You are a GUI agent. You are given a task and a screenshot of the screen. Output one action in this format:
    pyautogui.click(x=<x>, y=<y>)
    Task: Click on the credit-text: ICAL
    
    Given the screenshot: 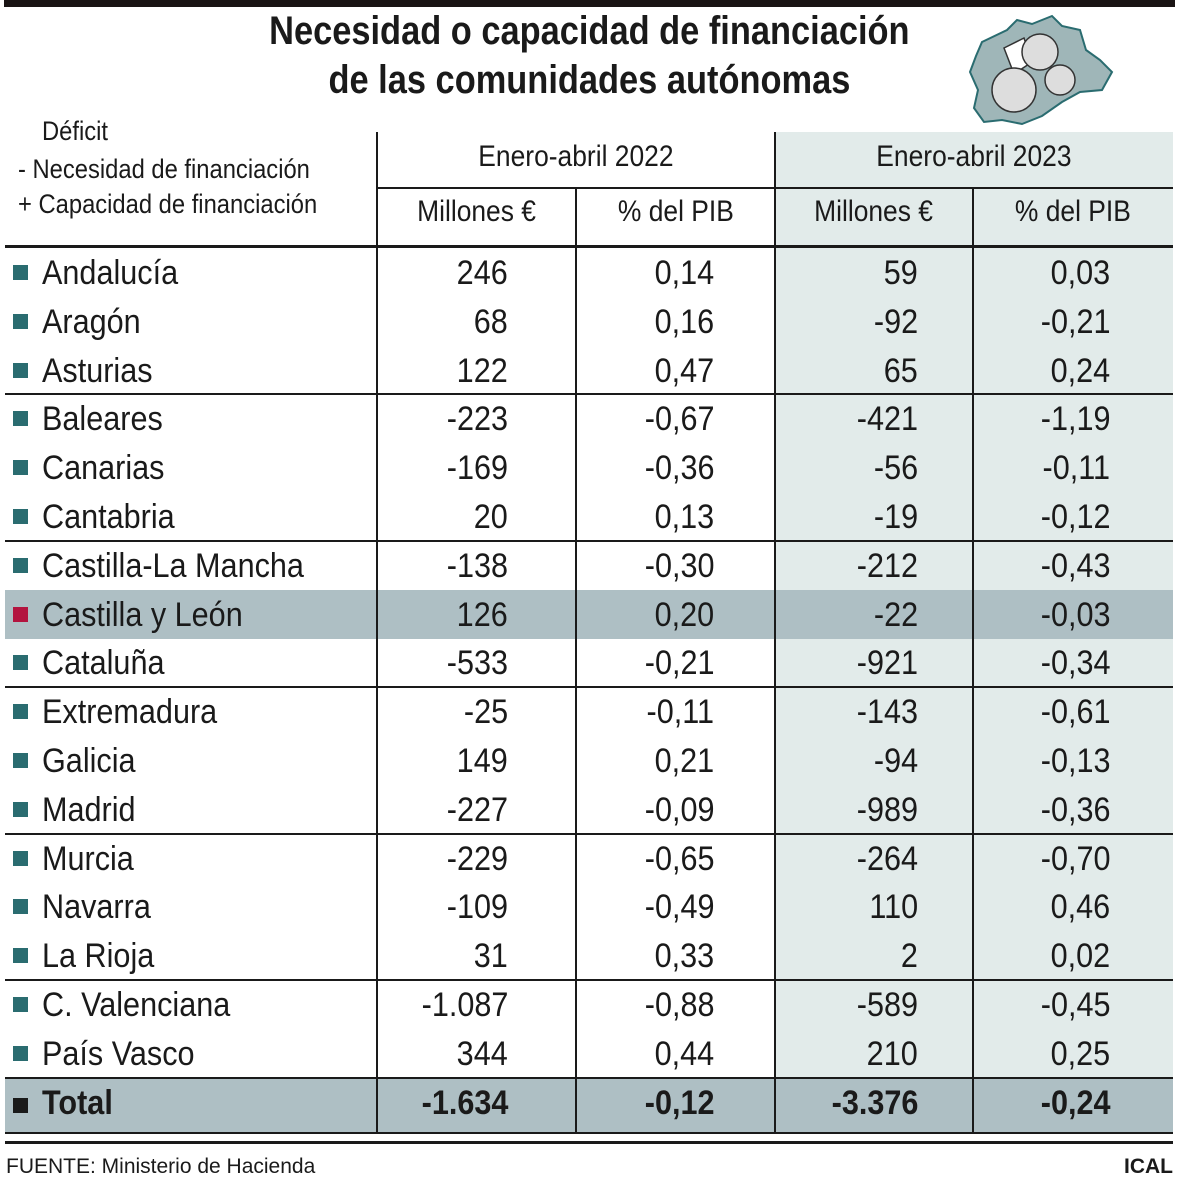 What is the action you would take?
    pyautogui.click(x=1148, y=1166)
    